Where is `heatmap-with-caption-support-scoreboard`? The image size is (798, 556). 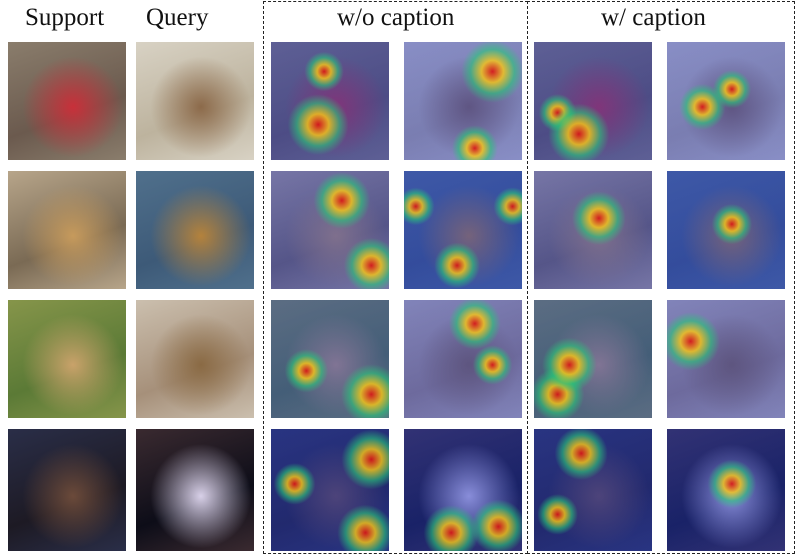 heatmap-with-caption-support-scoreboard is located at coordinates (593, 490).